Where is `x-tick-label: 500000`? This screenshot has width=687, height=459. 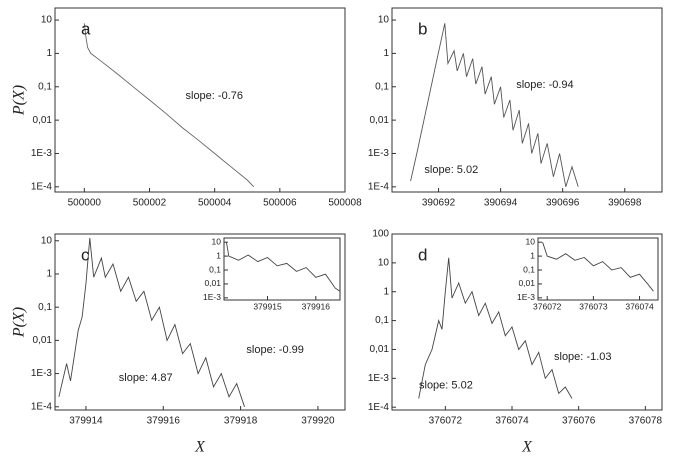 x-tick-label: 500000 is located at coordinates (85, 203).